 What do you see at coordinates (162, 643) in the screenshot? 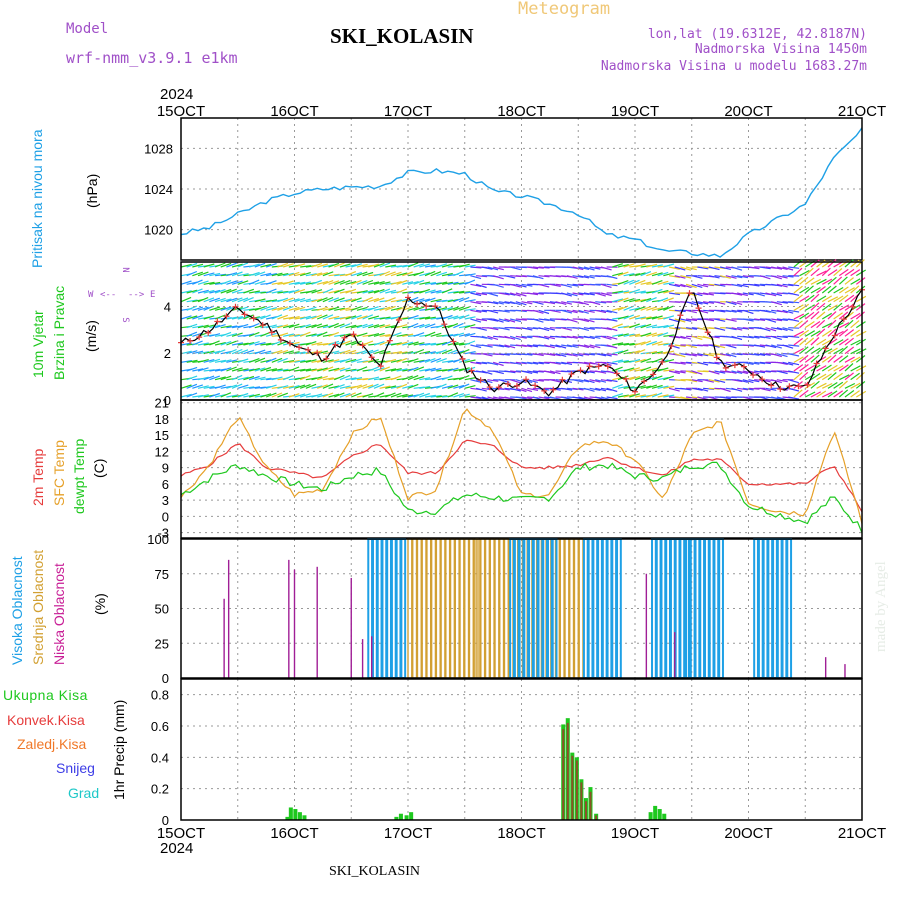
I see `ytick-label: 25` at bounding box center [162, 643].